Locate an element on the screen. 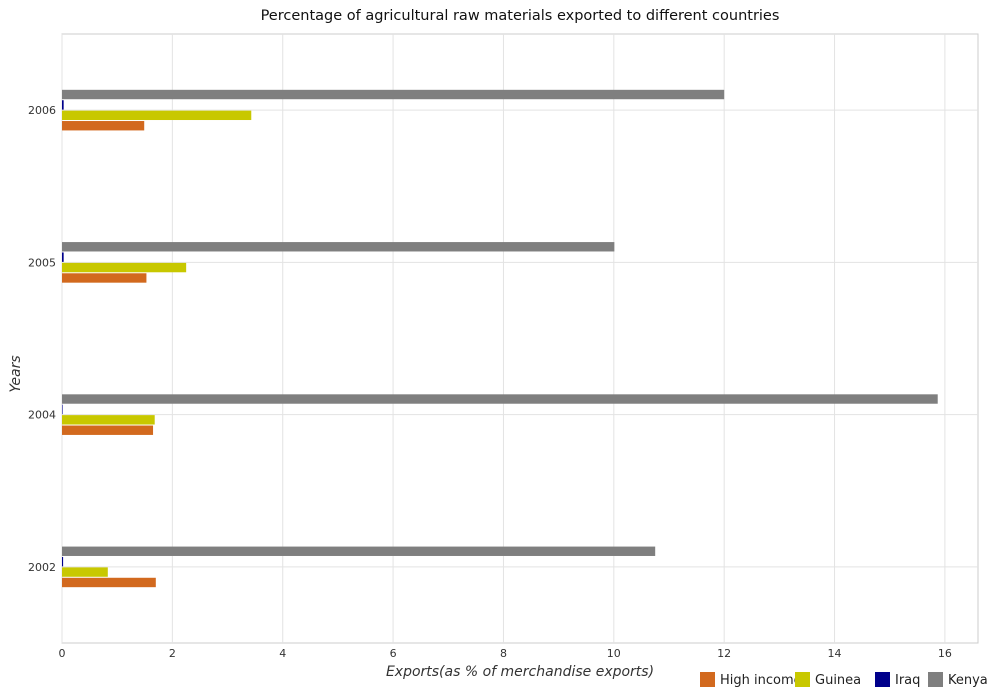 The height and width of the screenshot is (700, 994). bar-iraq-2005 is located at coordinates (63, 257).